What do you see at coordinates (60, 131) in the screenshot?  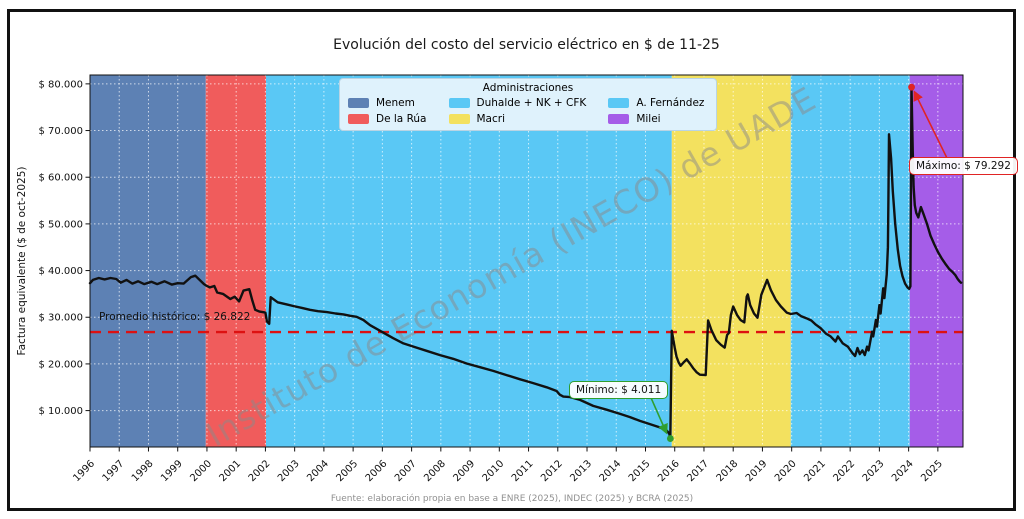 I see `y-tick-label: $ 70.000` at bounding box center [60, 131].